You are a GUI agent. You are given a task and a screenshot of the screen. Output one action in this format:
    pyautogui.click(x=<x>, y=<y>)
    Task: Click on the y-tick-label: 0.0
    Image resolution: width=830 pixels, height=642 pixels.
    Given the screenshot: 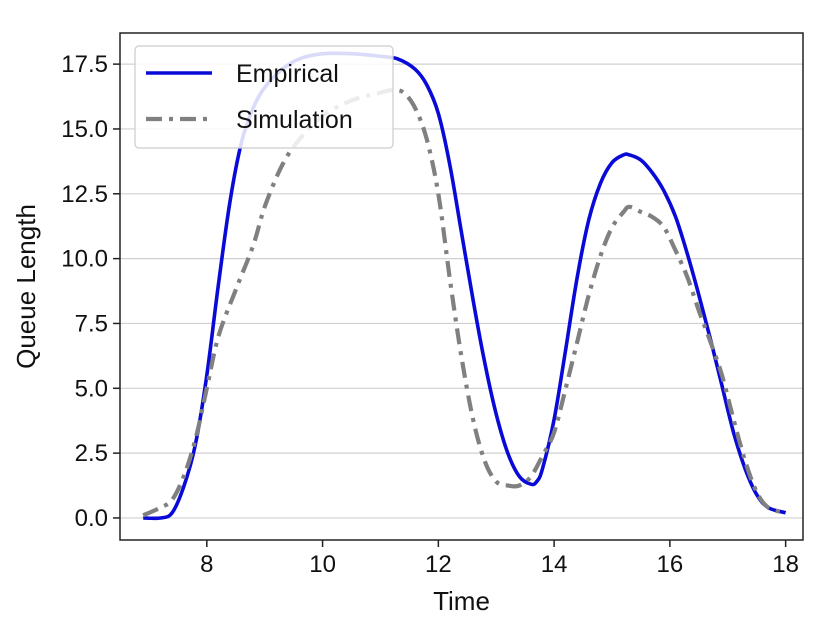 What is the action you would take?
    pyautogui.click(x=91, y=518)
    